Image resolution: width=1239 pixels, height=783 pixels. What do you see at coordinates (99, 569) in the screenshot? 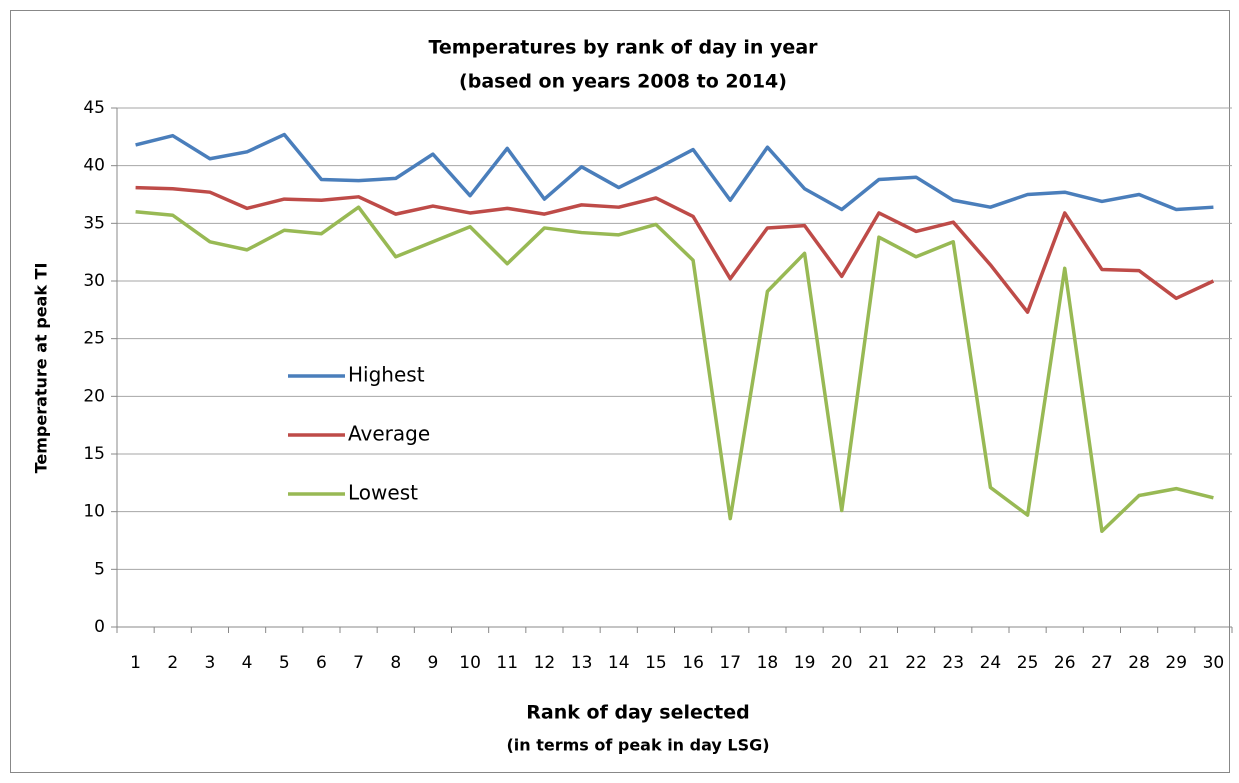
I see `y-tick-label: 5` at bounding box center [99, 569].